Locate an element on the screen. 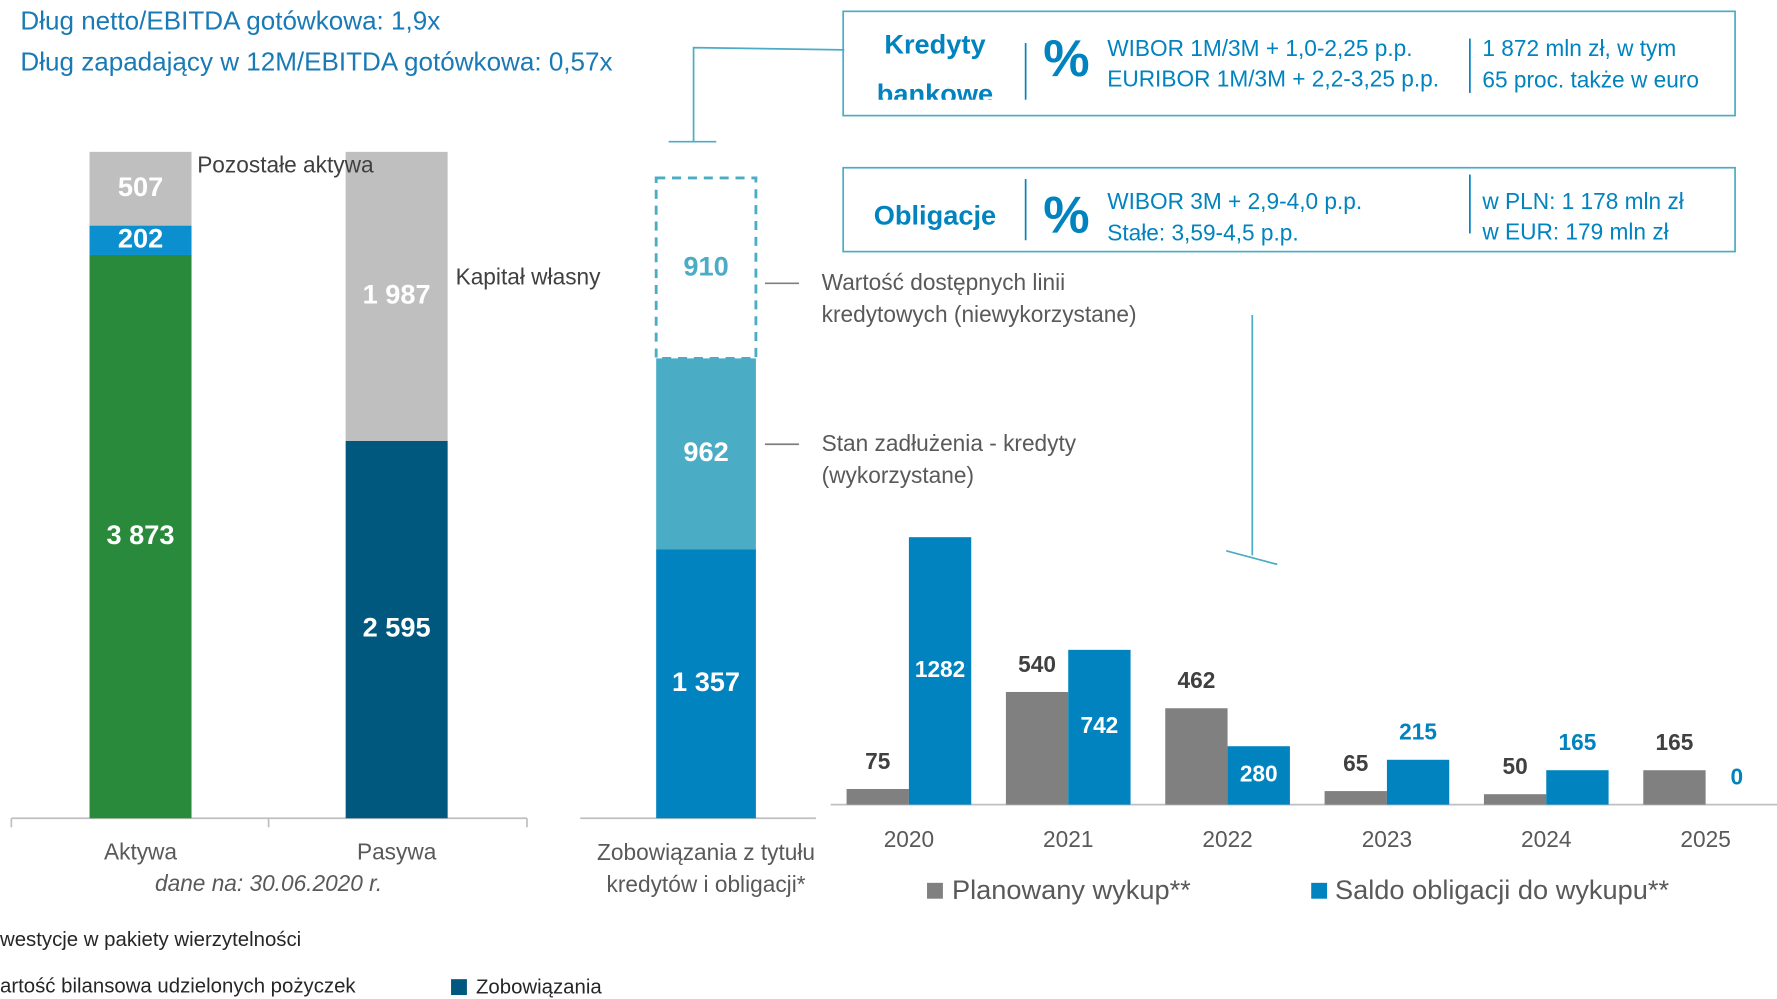 Image resolution: width=1777 pixels, height=999 pixels. series-label: Stan zadłużenia - kredyty (wykorzystane) is located at coordinates (949, 460).